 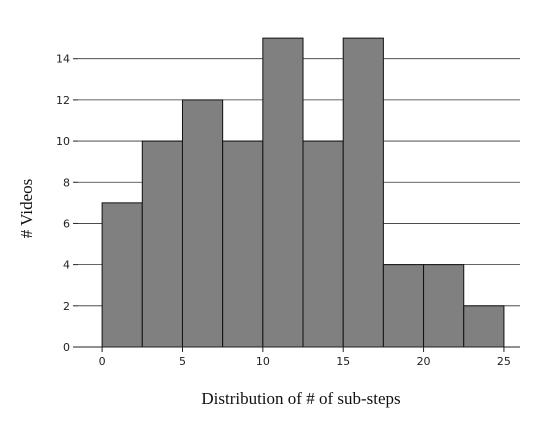 I want to click on y-tick-label: 0, so click(x=66, y=347).